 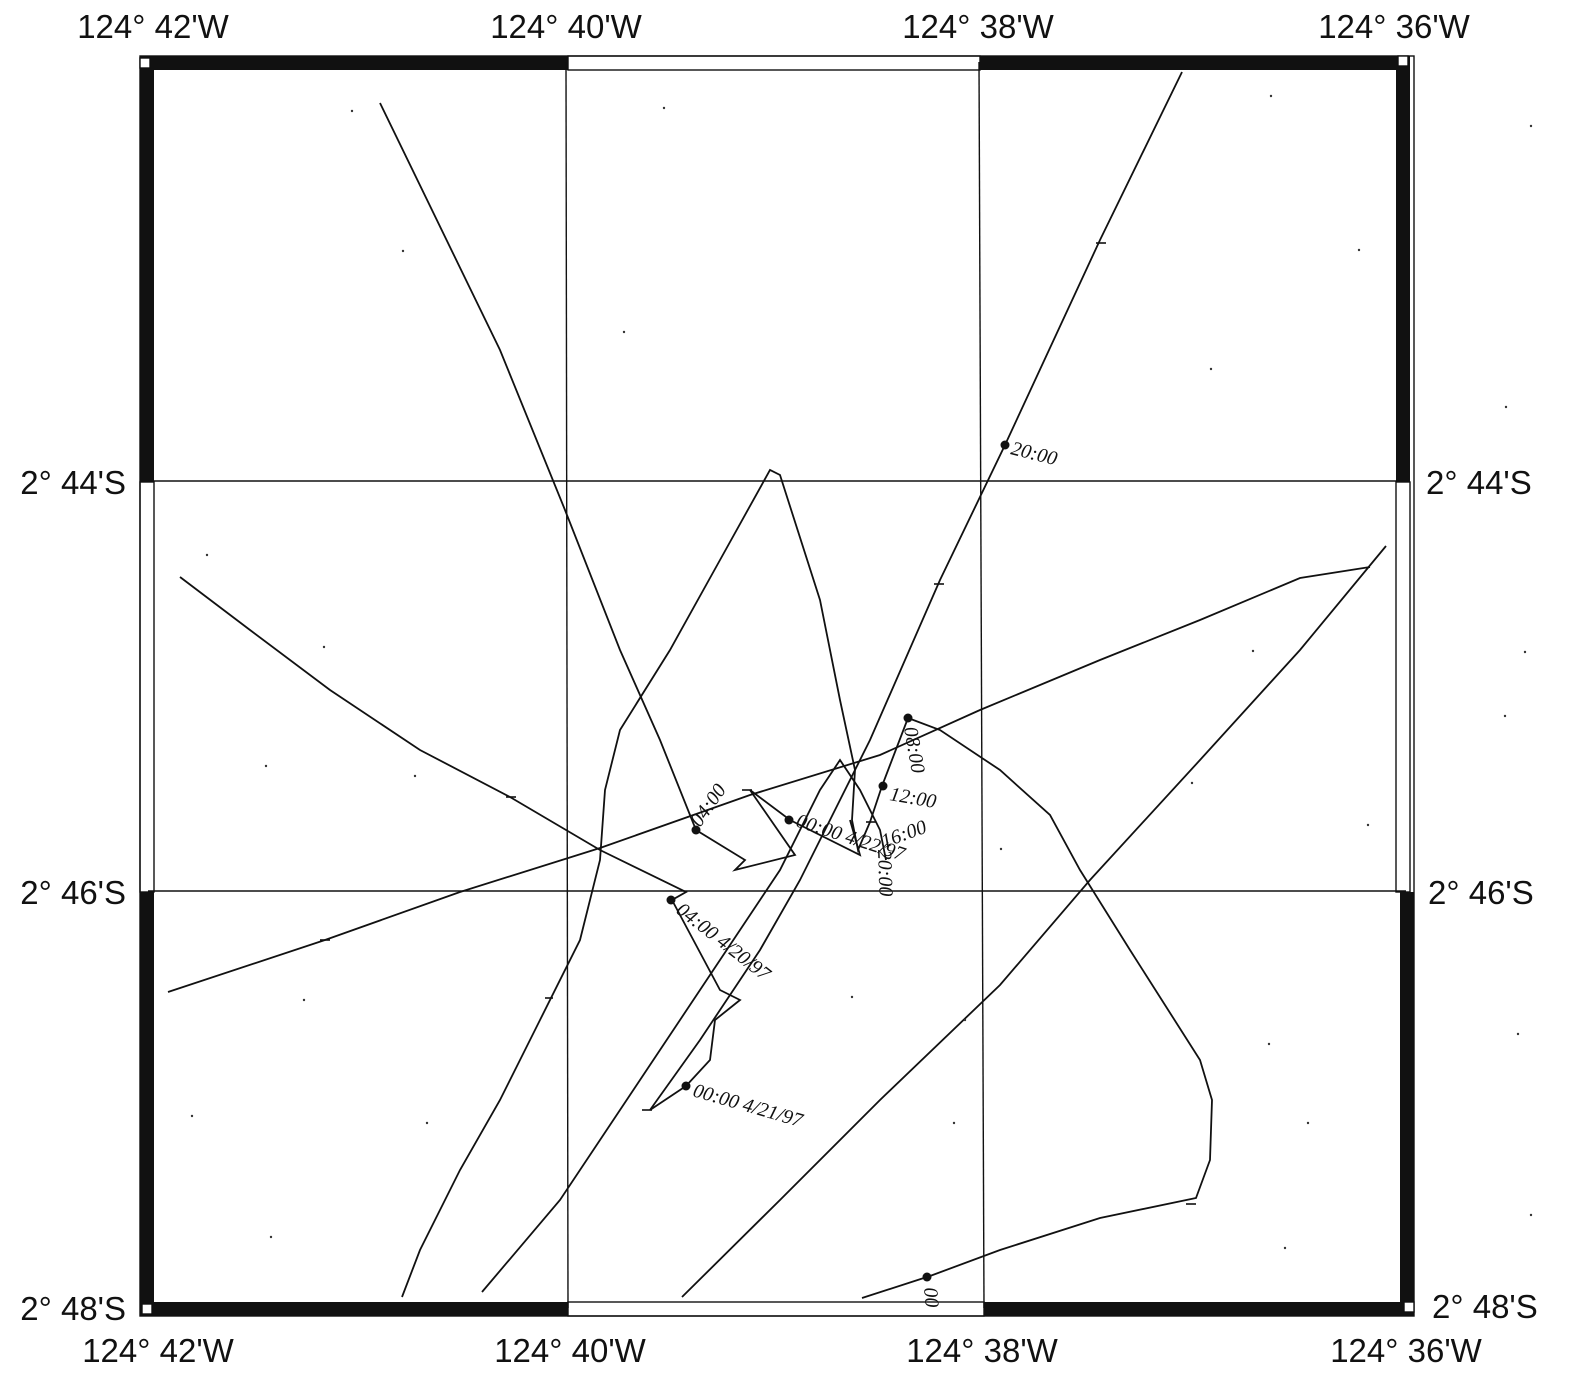 What do you see at coordinates (1394, 26) in the screenshot?
I see `lon-label-top-124-36: 124° 36'W` at bounding box center [1394, 26].